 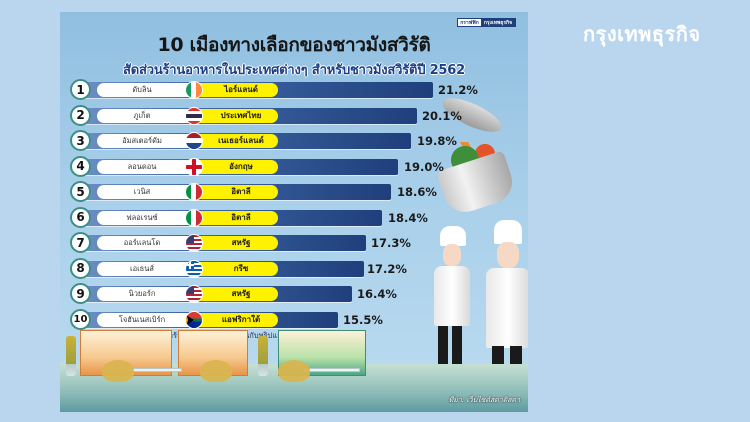 I want to click on rank-badge: 2, so click(x=80, y=115).